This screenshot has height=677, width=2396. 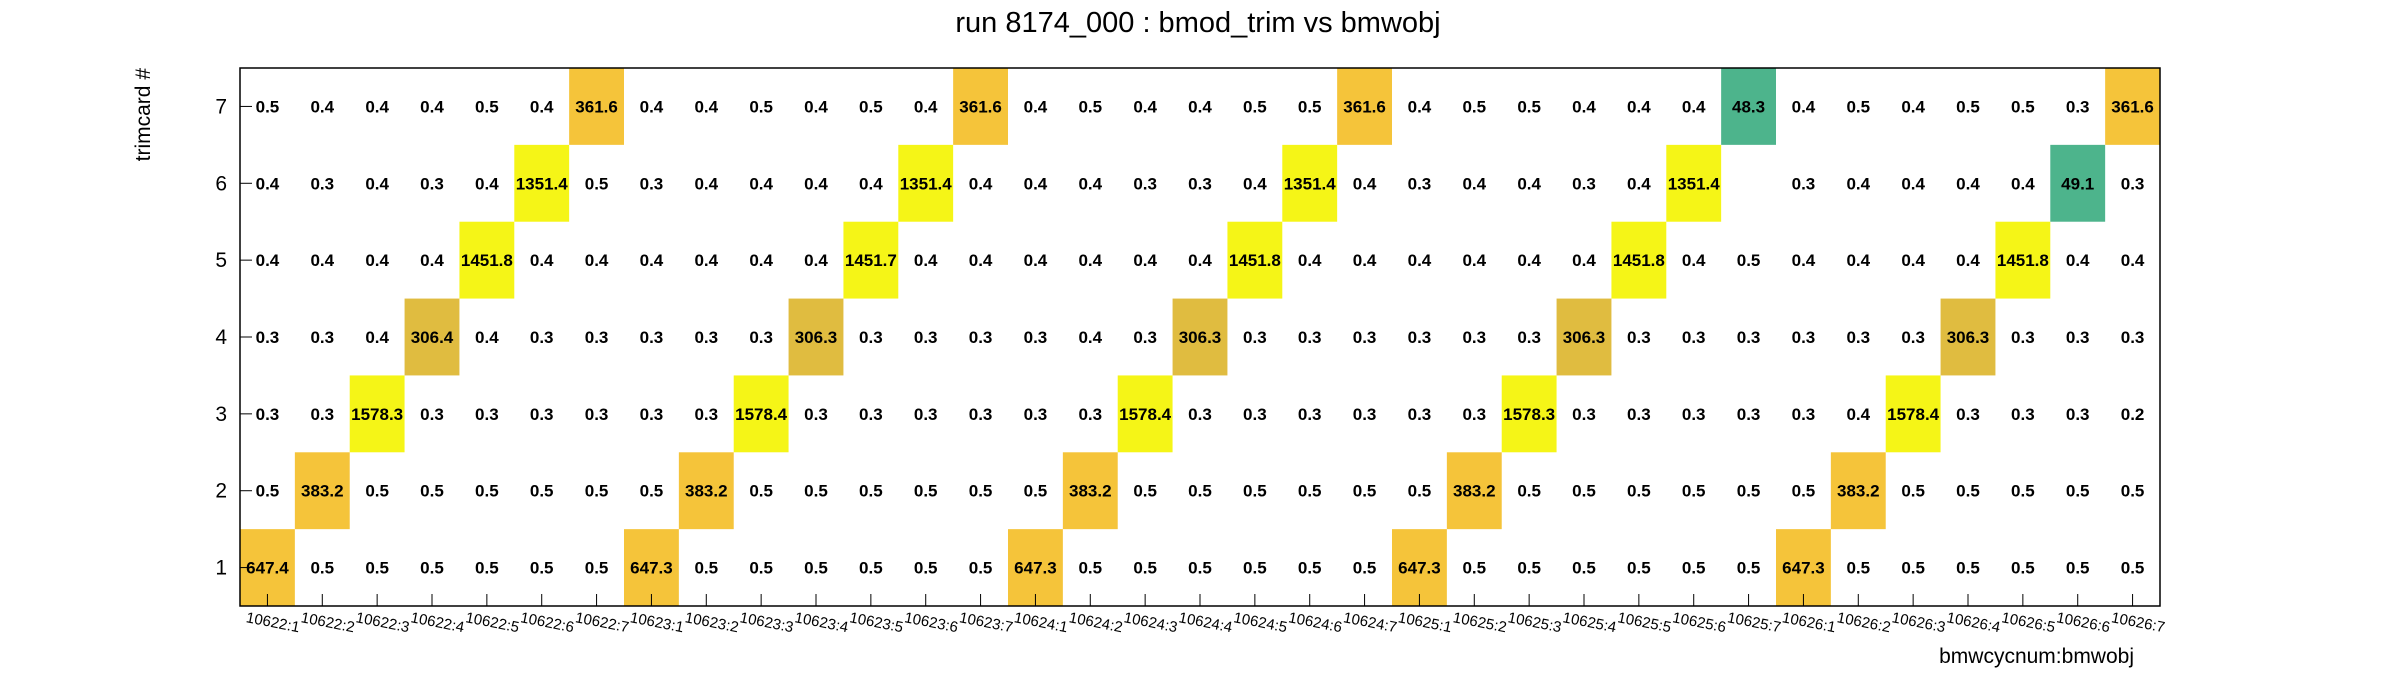 What do you see at coordinates (931, 622) in the screenshot?
I see `x-tick-label: 10623:6` at bounding box center [931, 622].